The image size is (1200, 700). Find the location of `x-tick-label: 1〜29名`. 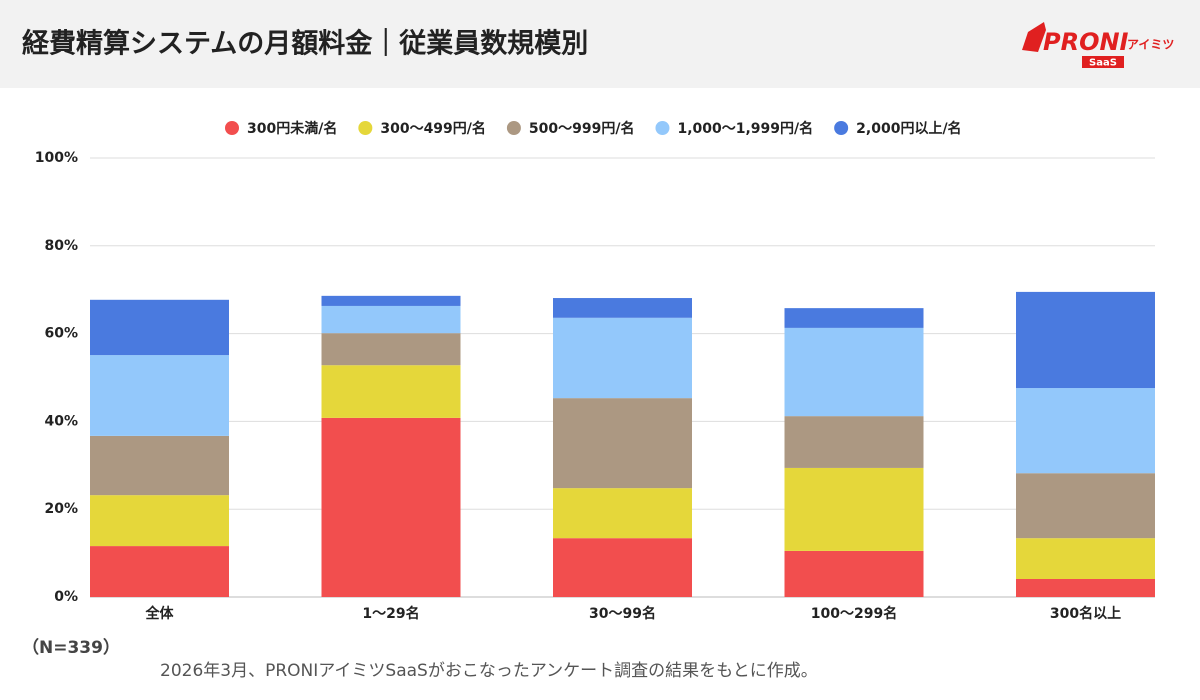

x-tick-label: 1〜29名 is located at coordinates (390, 613).